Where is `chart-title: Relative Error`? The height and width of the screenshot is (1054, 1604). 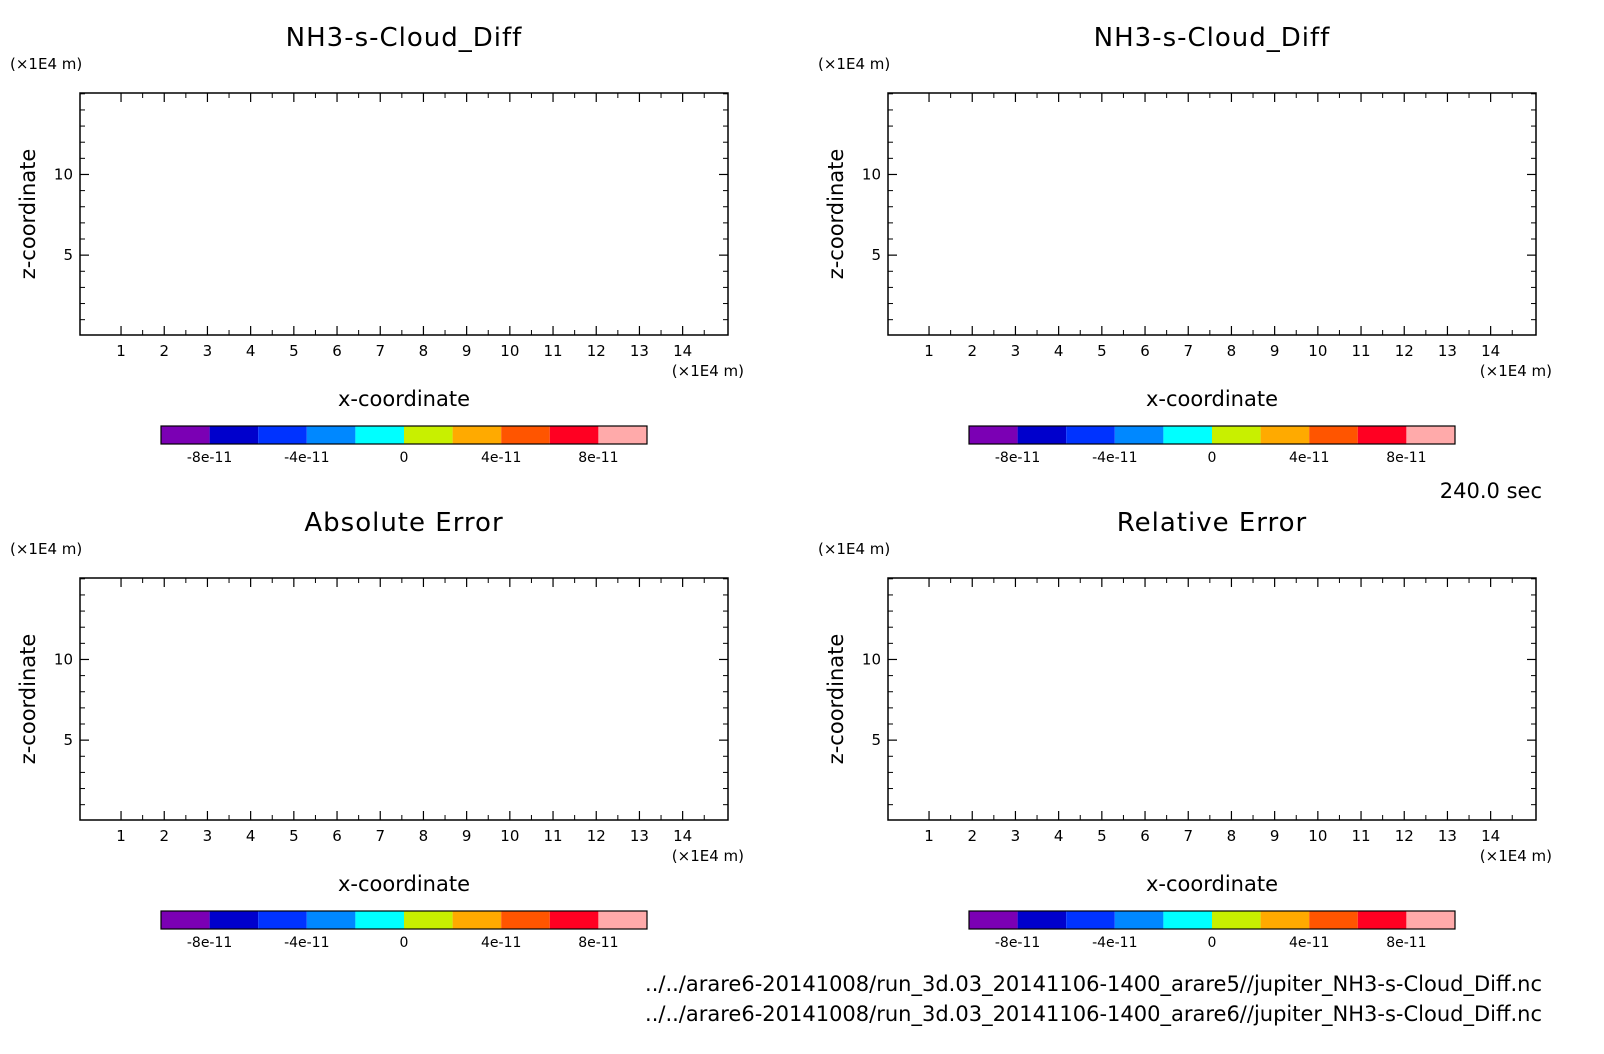 chart-title: Relative Error is located at coordinates (1212, 523).